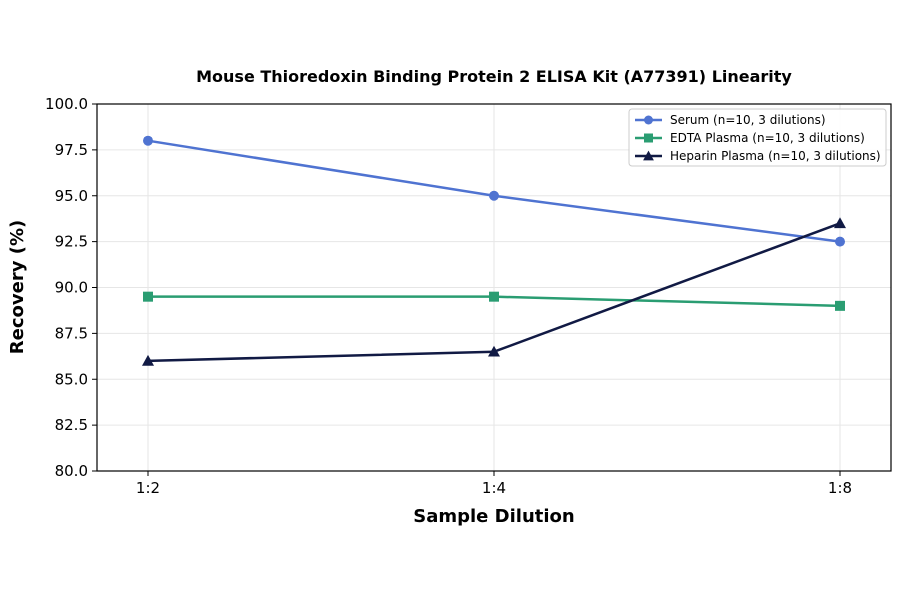  I want to click on x-tick-label: 1:8, so click(840, 488).